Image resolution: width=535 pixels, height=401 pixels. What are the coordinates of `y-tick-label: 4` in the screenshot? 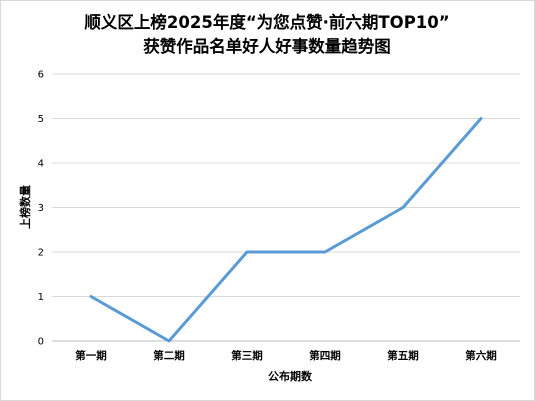 It's located at (41, 164).